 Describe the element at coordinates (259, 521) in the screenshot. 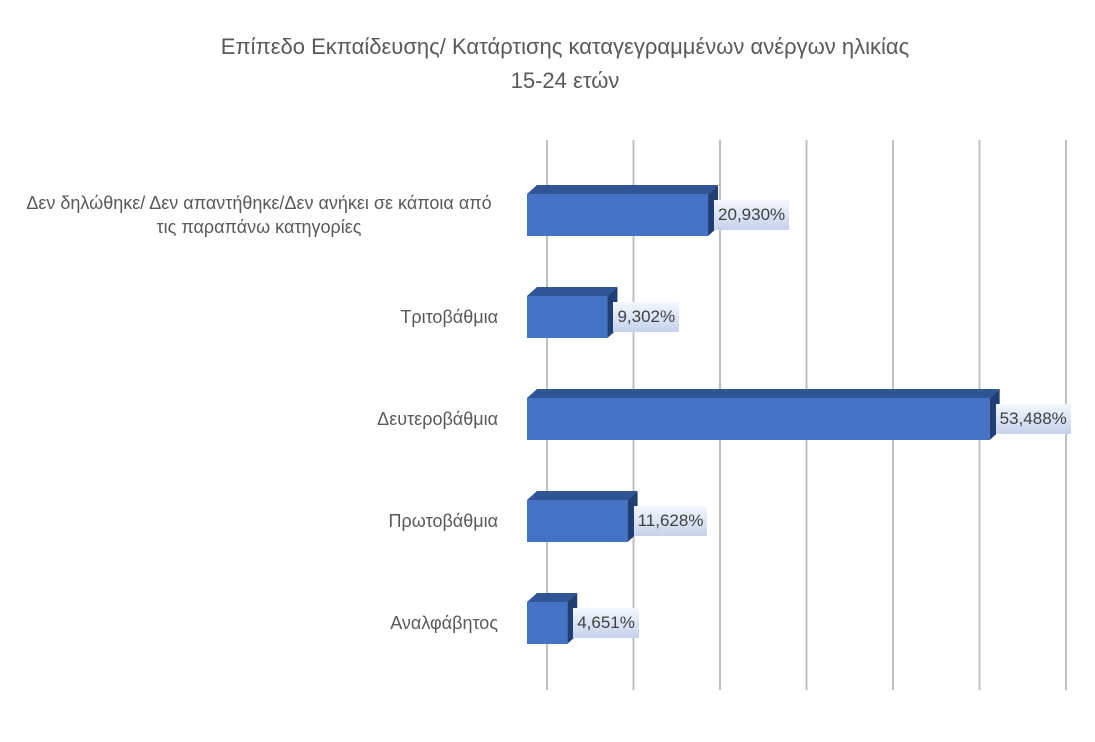

I see `category-label: Πρωτοβάθμια` at that location.